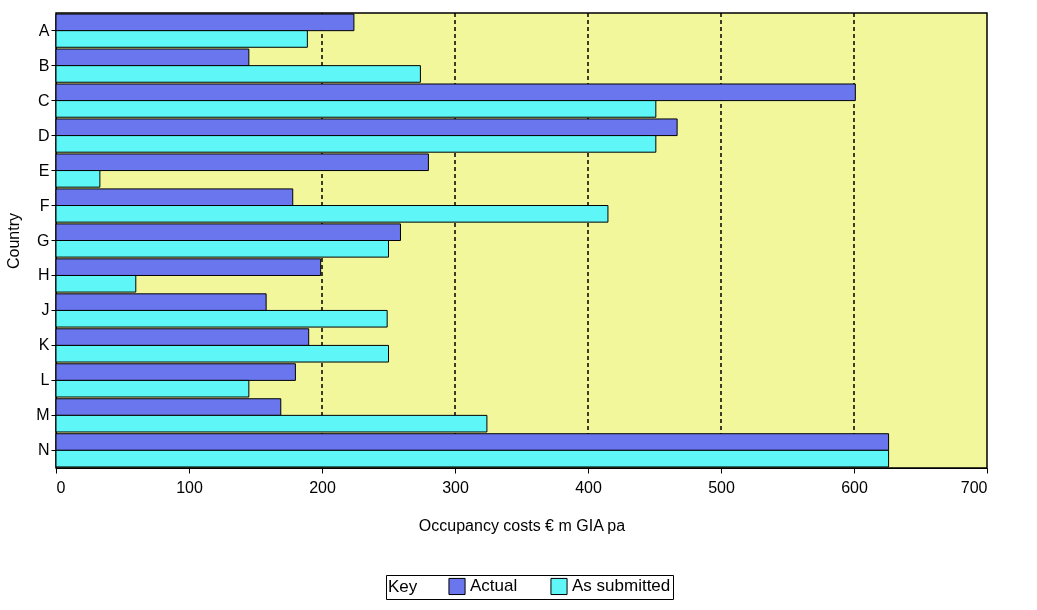  What do you see at coordinates (588, 487) in the screenshot?
I see `x-tick-label: 400` at bounding box center [588, 487].